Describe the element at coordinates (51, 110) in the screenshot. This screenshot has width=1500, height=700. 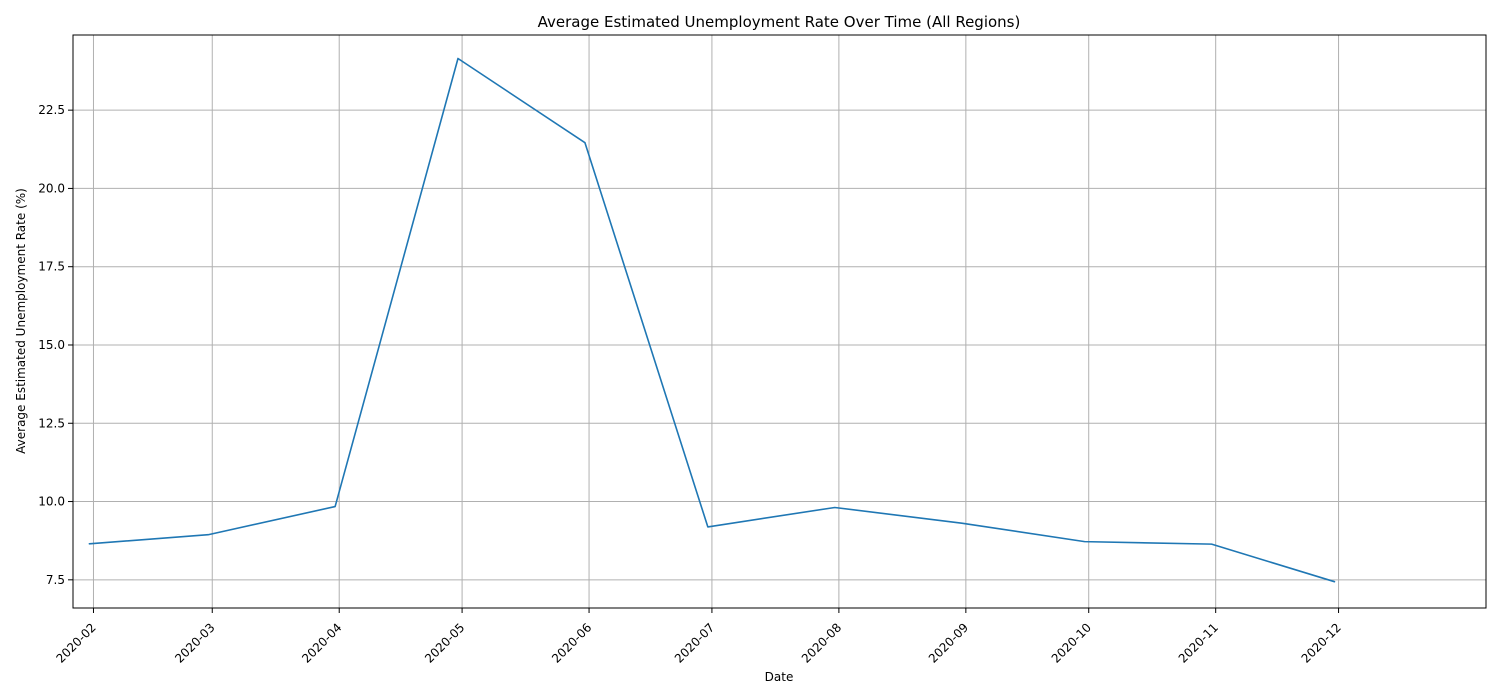
I see `y-tick-label: 22.5` at that location.